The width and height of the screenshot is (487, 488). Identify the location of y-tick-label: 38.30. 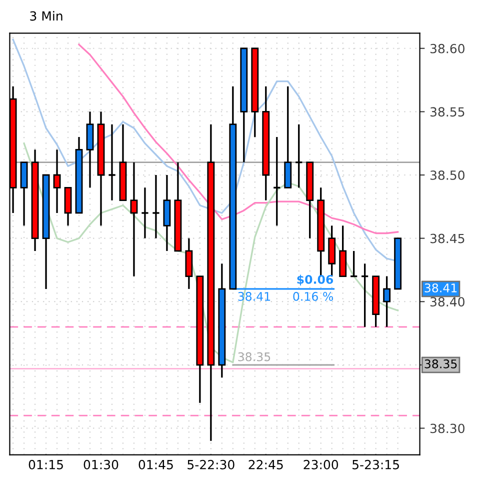
(447, 429).